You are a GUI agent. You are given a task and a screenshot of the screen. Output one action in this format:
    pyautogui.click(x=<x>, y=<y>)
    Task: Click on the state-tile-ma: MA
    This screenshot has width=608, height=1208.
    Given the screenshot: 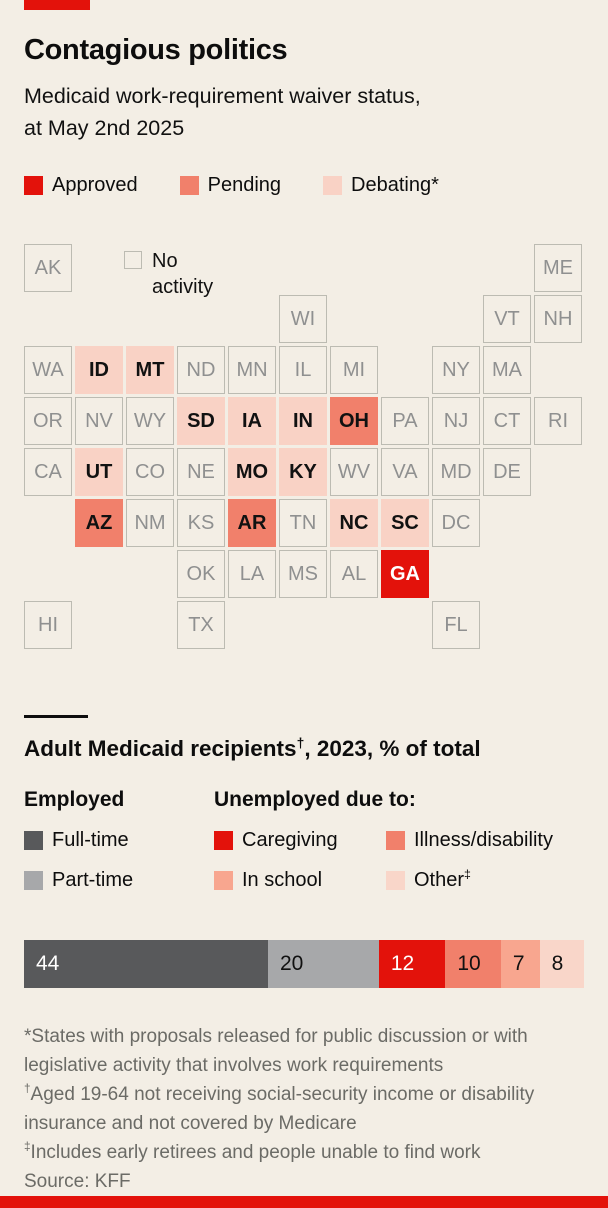 What is the action you would take?
    pyautogui.click(x=507, y=370)
    